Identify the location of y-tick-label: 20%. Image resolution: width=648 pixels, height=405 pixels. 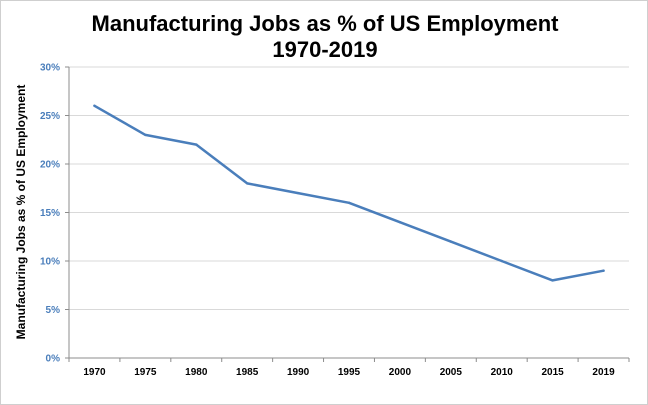
(50, 165).